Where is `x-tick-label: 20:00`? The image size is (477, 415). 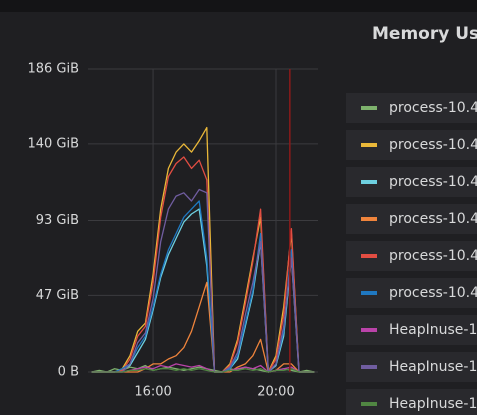
x-tick-label: 20:00 is located at coordinates (275, 392).